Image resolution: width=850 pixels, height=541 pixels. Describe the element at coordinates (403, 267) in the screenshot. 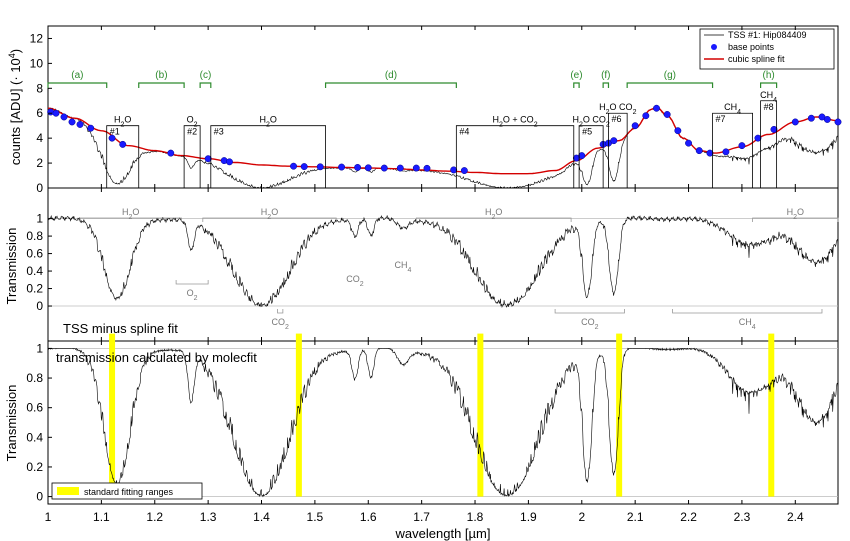

I see `band-label-mid: CH4` at that location.